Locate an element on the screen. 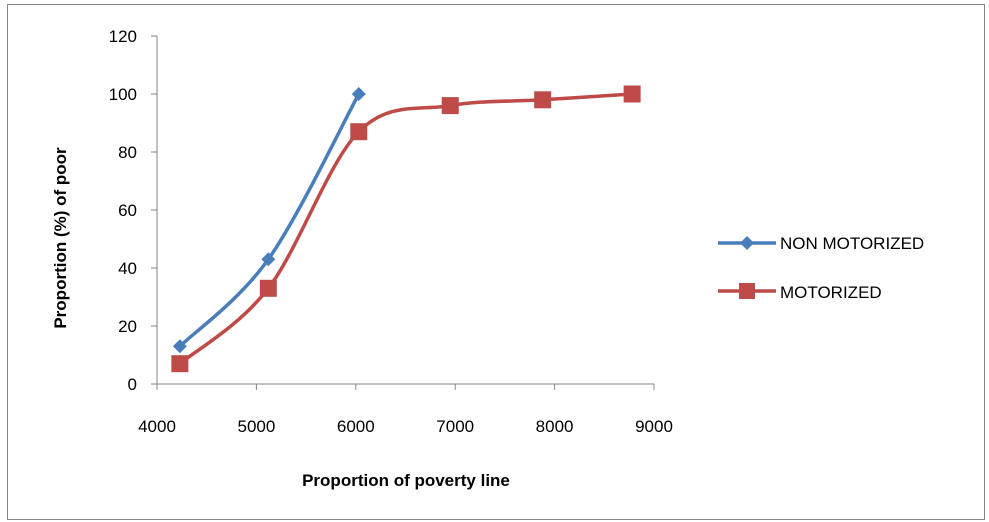 The image size is (989, 522). legend: NON MOTORIZED MOTORIZED is located at coordinates (821, 268).